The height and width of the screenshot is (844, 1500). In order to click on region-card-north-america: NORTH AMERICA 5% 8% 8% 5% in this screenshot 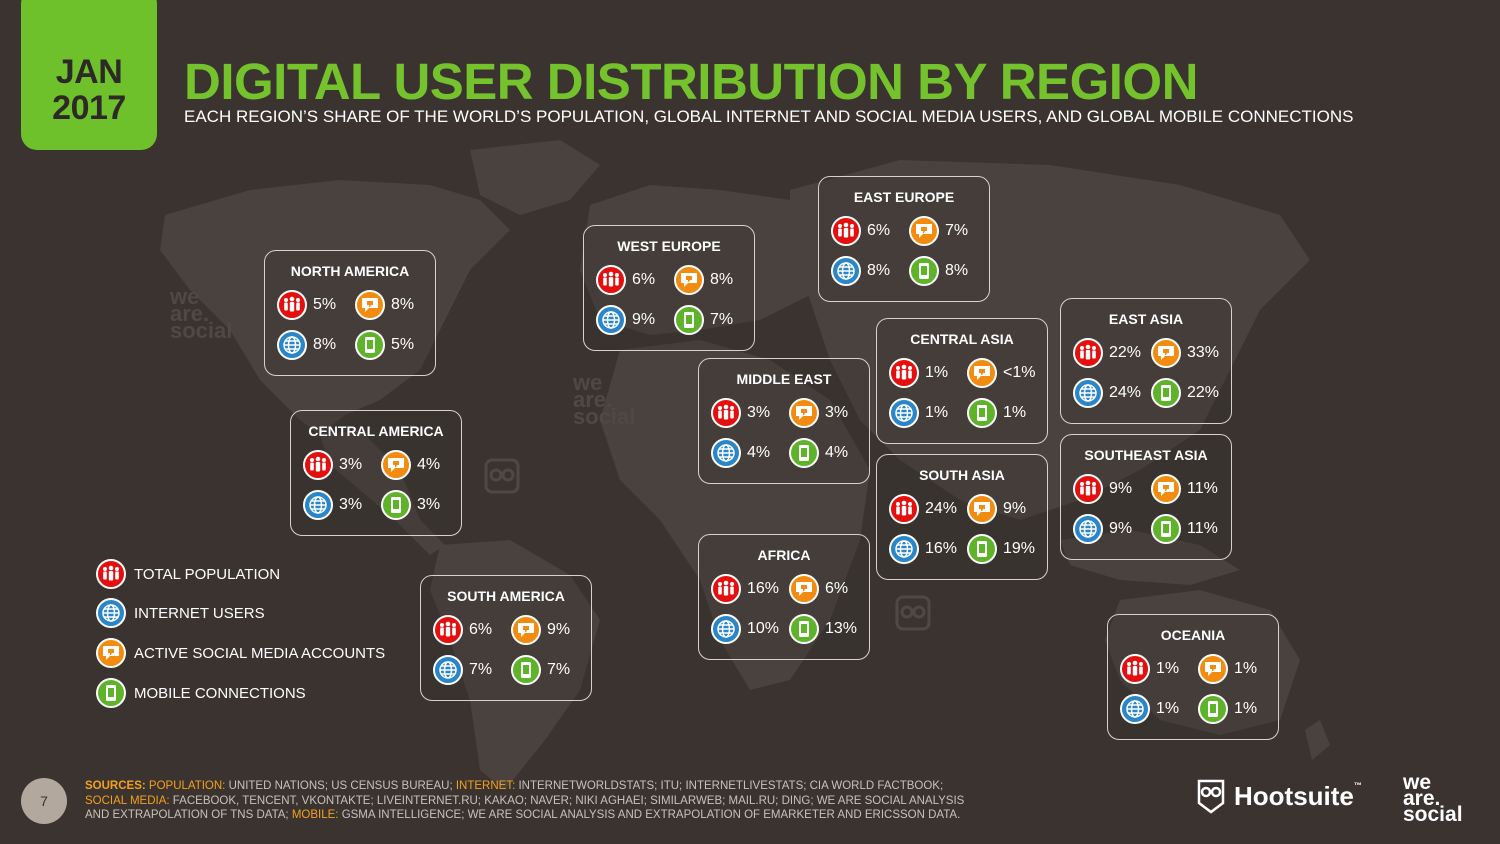, I will do `click(350, 313)`.